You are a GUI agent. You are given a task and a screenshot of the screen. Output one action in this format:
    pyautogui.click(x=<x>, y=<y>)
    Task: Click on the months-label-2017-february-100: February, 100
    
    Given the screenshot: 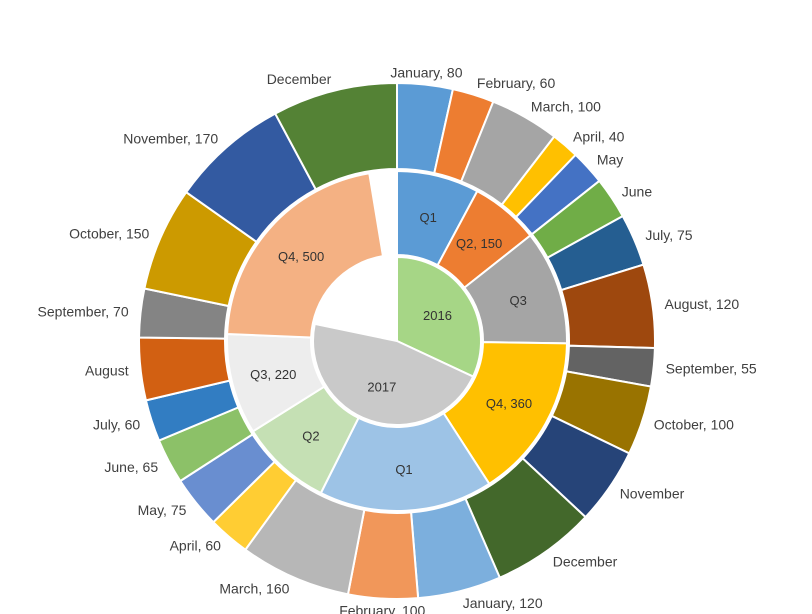 What is the action you would take?
    pyautogui.click(x=382, y=608)
    